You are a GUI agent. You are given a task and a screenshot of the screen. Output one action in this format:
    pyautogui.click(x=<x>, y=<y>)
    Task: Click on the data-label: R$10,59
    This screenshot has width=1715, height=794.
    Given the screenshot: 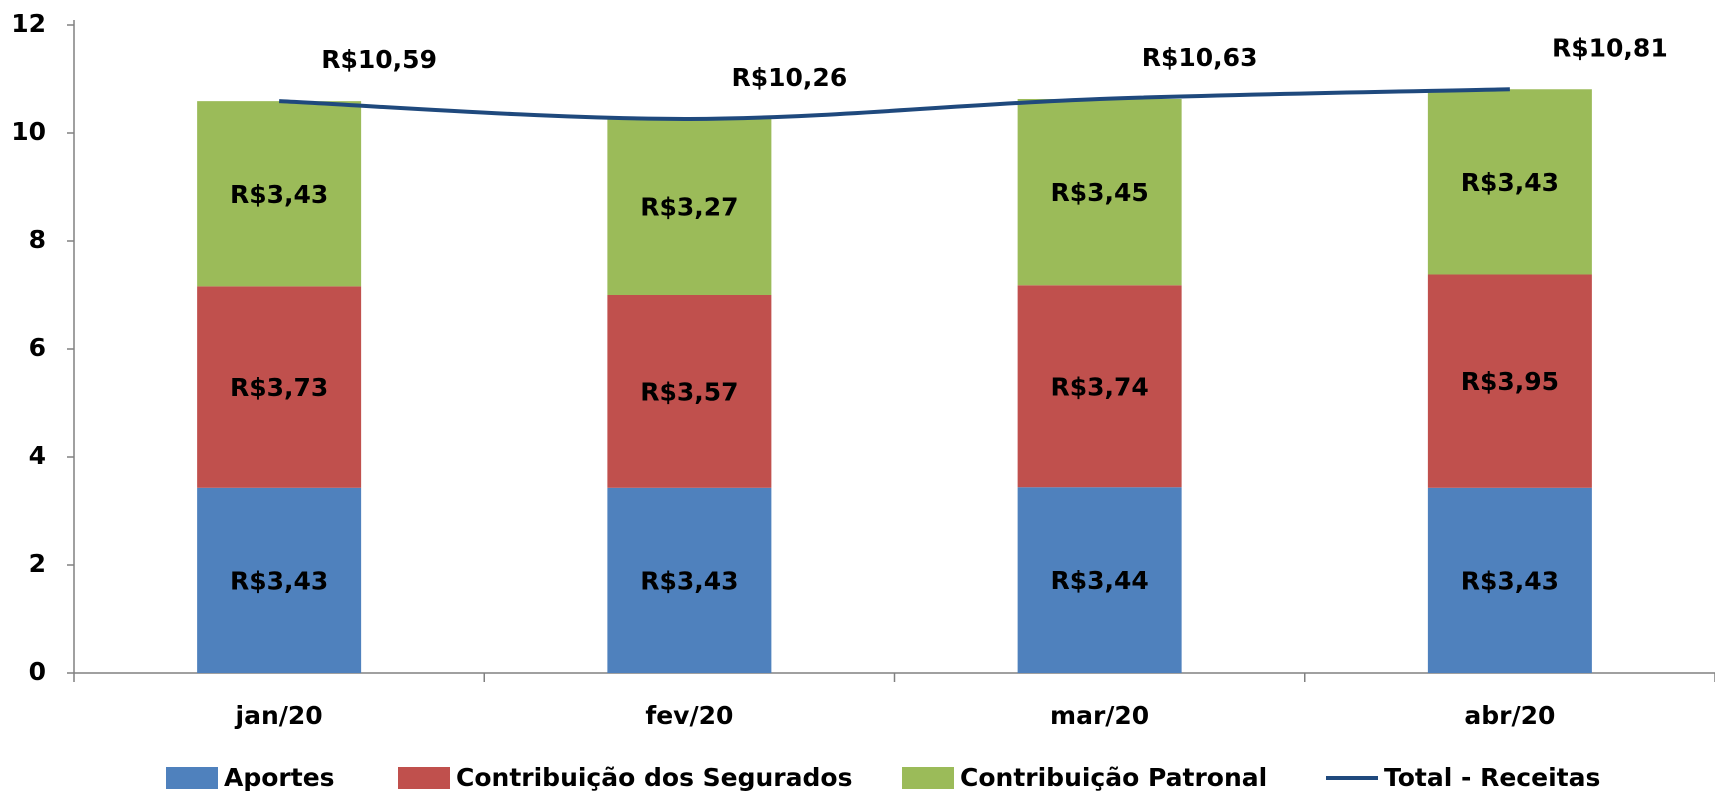 What is the action you would take?
    pyautogui.click(x=379, y=59)
    